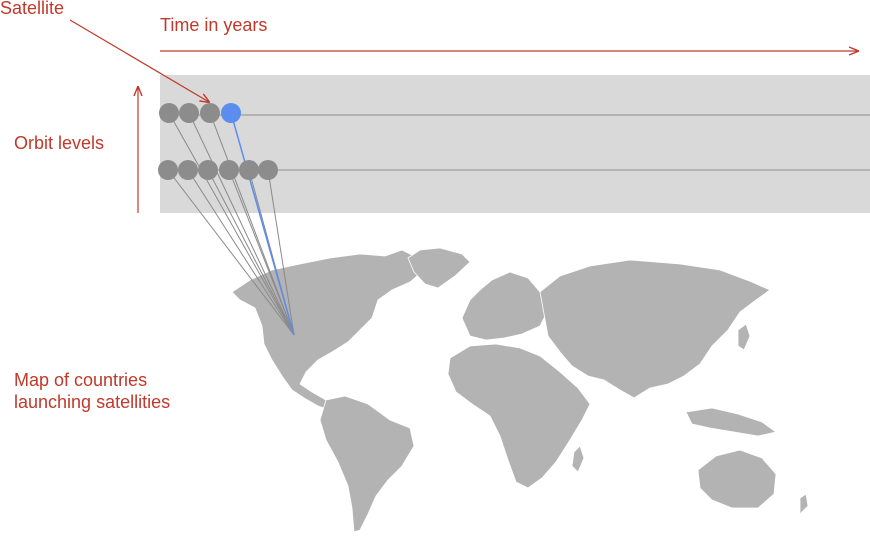 The height and width of the screenshot is (550, 870). What do you see at coordinates (505, 306) in the screenshot?
I see `map-europe` at bounding box center [505, 306].